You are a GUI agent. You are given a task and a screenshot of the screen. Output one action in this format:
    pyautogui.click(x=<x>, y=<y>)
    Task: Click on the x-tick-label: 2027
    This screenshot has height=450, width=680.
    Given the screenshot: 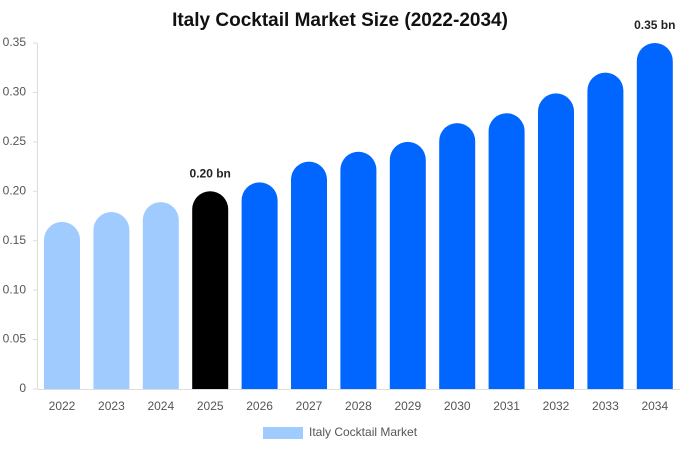 What is the action you would take?
    pyautogui.click(x=309, y=406)
    